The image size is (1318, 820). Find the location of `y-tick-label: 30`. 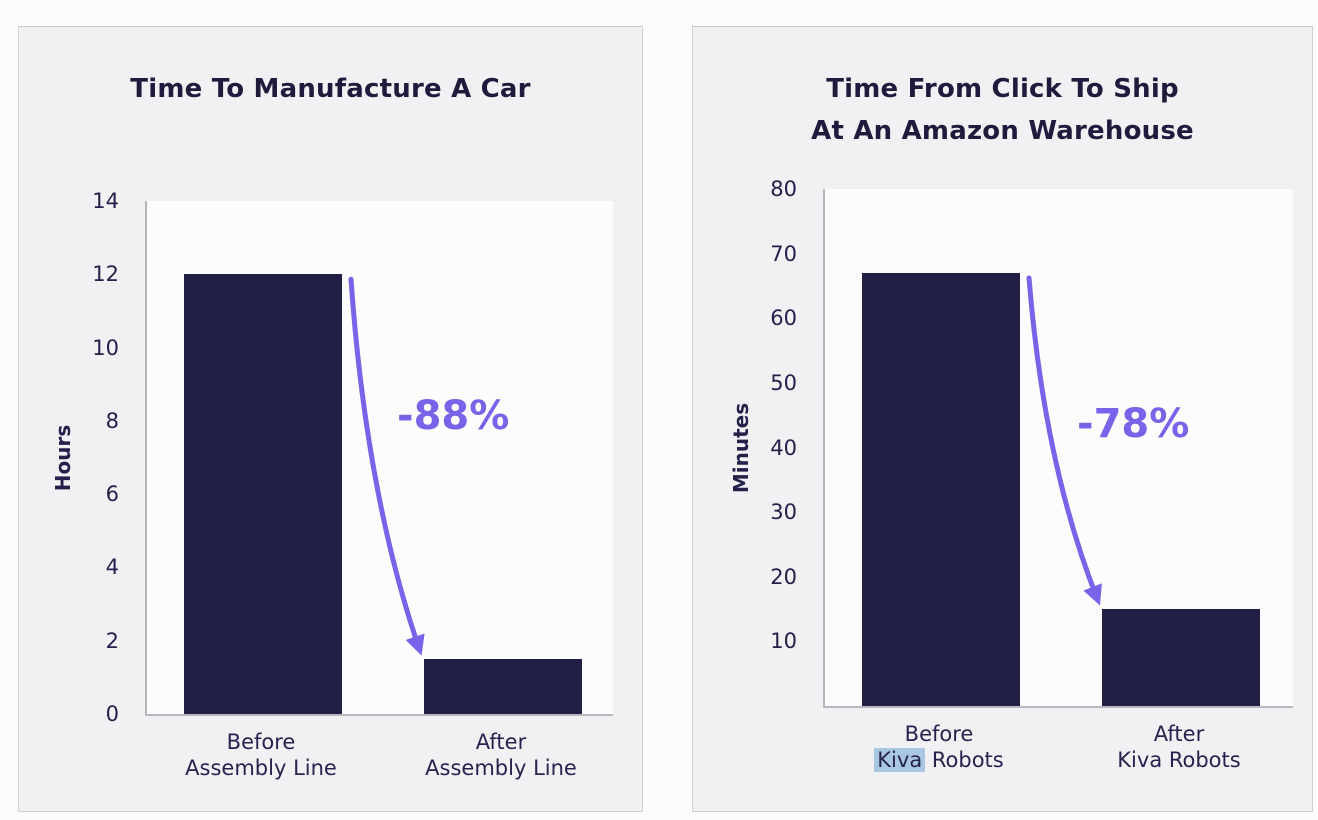

y-tick-label: 30 is located at coordinates (783, 512).